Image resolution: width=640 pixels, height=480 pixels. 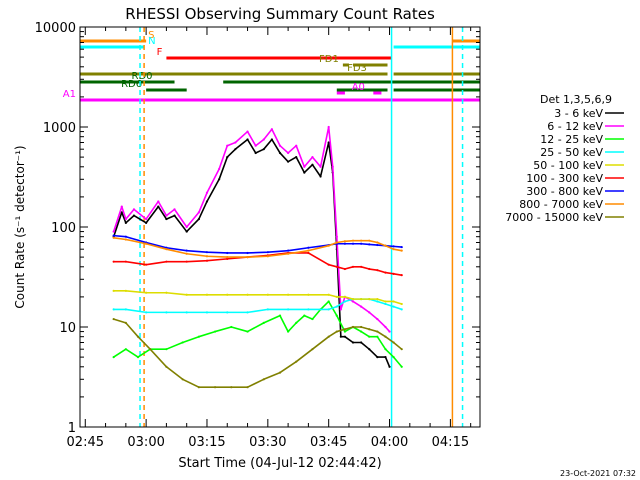 I want to click on x-tick-label: 04:00, so click(x=389, y=442).